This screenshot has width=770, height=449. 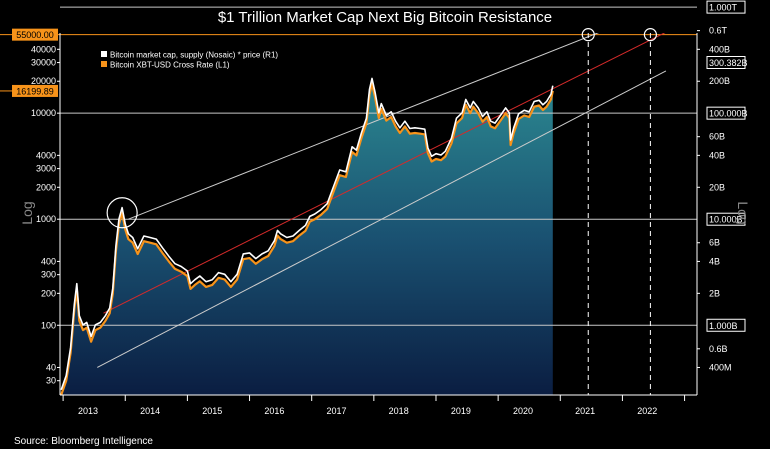 I want to click on x-tick-label: 2019, so click(x=461, y=411).